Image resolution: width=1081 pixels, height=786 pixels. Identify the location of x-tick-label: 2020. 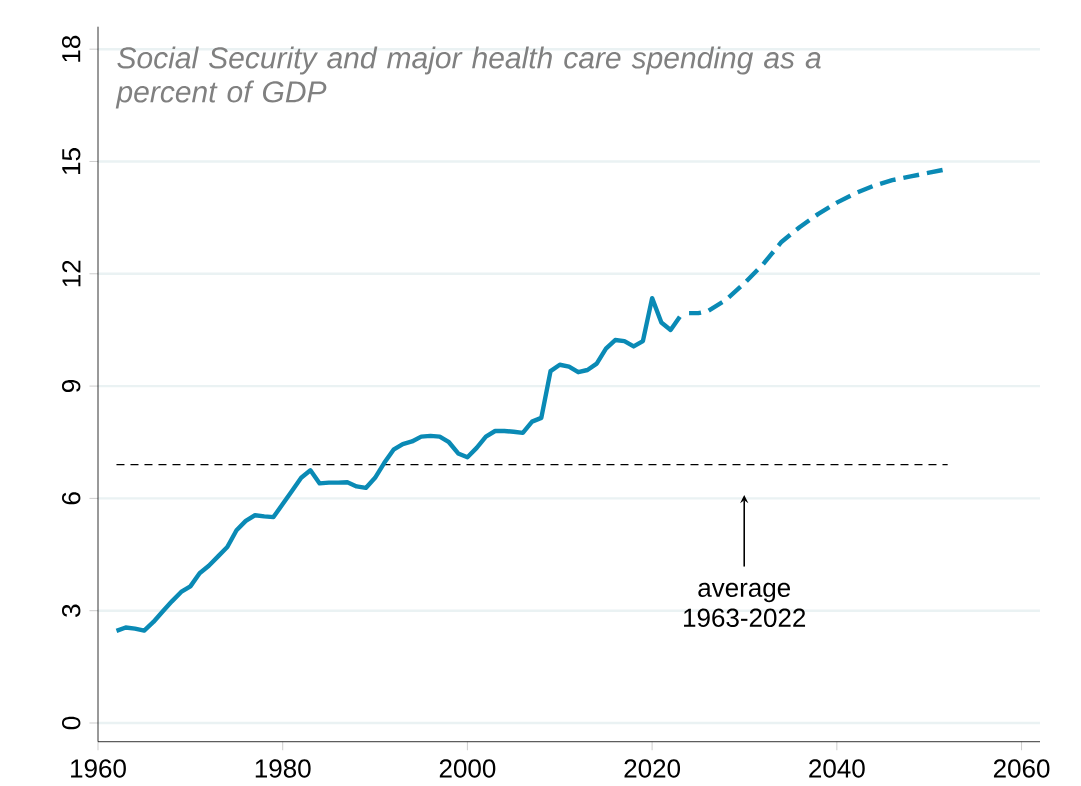
(652, 768).